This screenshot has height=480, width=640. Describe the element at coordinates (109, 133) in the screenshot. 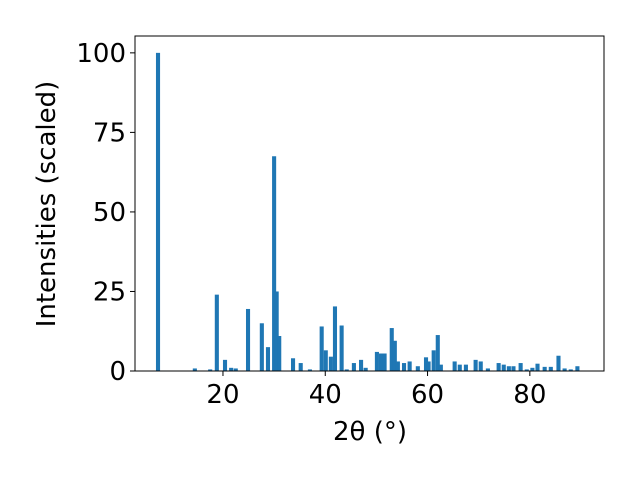

I see `y-tick-label: 75` at that location.